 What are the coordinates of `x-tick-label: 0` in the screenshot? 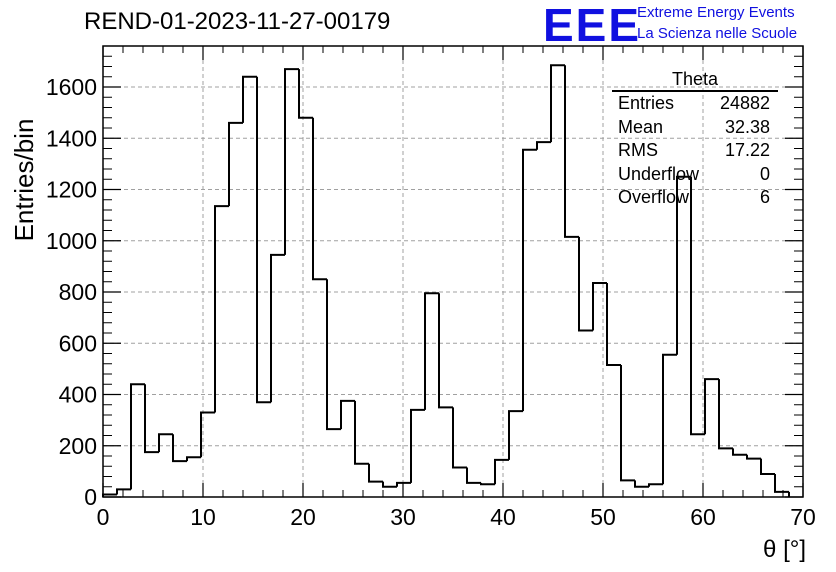 It's located at (103, 517).